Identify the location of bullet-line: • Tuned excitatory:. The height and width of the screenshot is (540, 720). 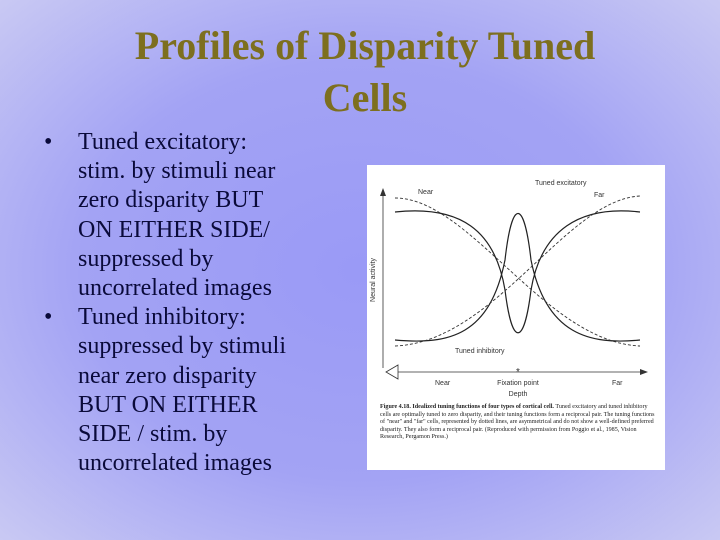
(165, 142).